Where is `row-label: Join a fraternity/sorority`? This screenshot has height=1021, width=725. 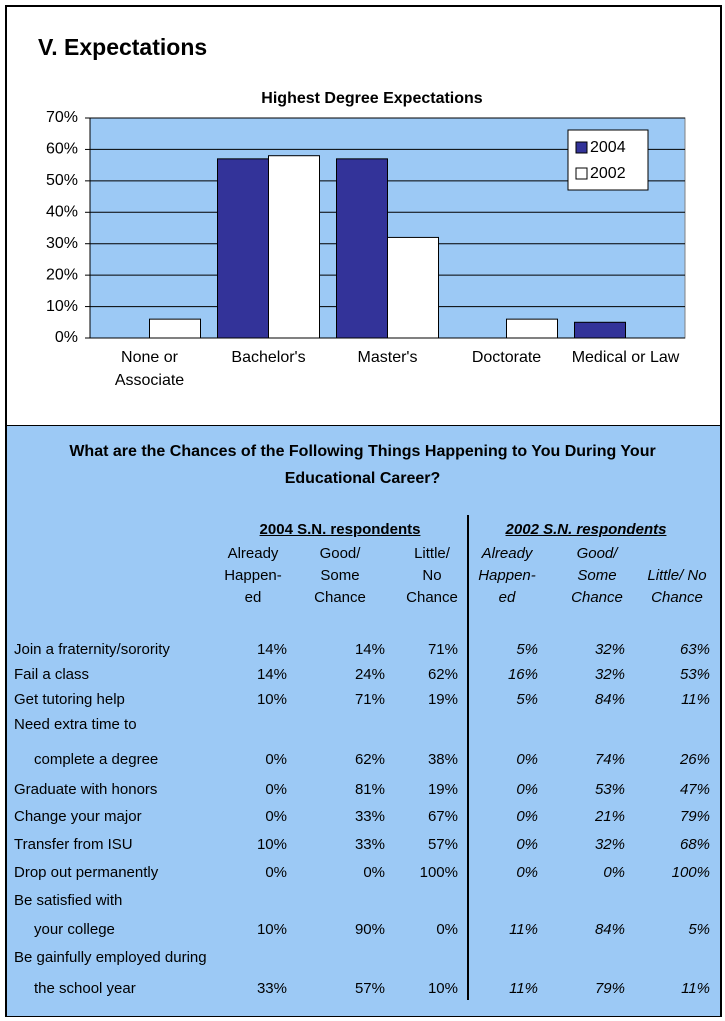 row-label: Join a fraternity/sorority is located at coordinates (92, 649).